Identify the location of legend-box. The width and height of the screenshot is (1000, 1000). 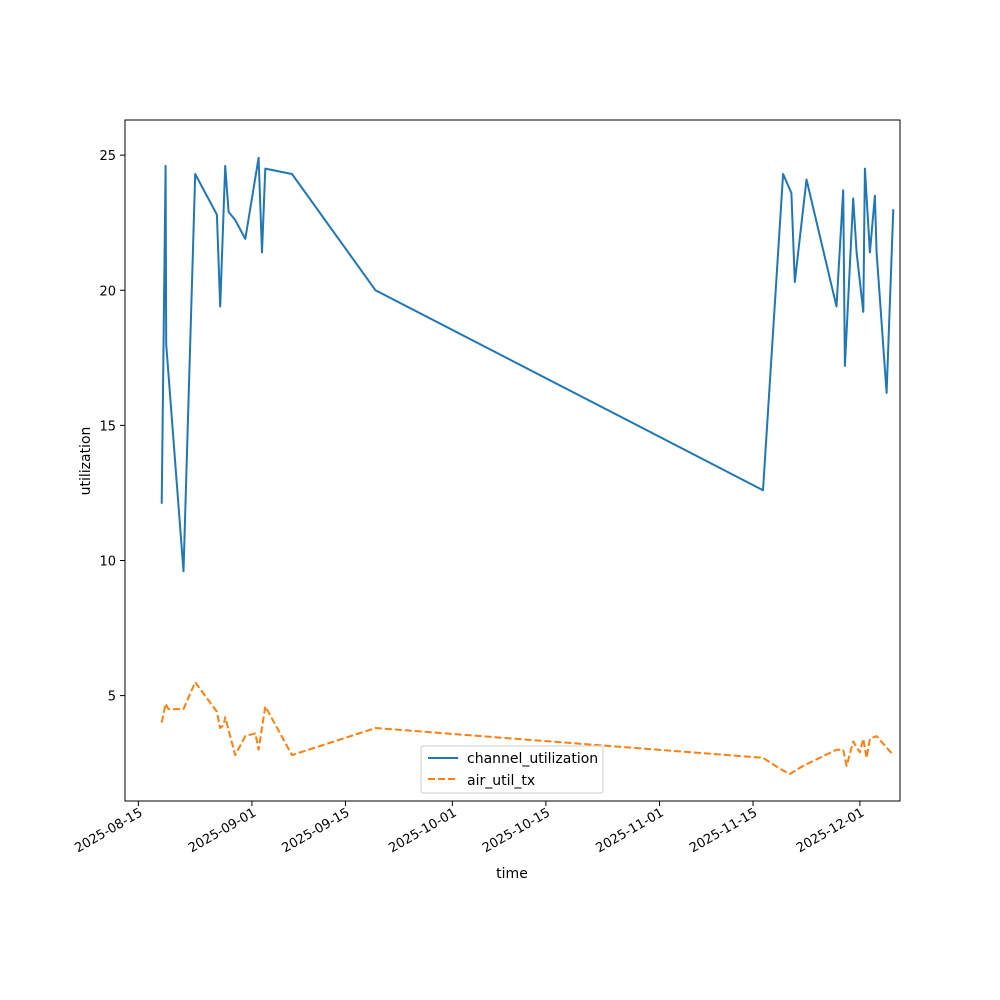
(512, 769).